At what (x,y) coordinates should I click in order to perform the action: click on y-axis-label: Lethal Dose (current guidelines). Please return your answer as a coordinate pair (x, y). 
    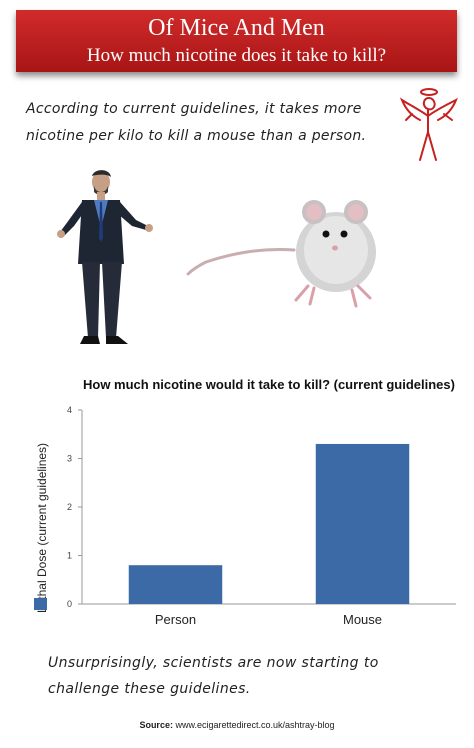
    Looking at the image, I should click on (42, 528).